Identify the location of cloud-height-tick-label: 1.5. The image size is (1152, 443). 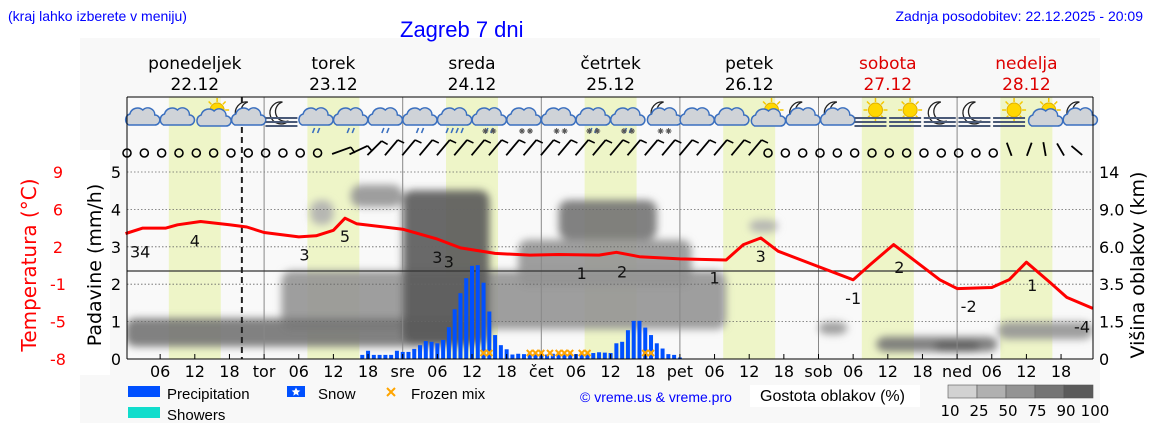
(1111, 322).